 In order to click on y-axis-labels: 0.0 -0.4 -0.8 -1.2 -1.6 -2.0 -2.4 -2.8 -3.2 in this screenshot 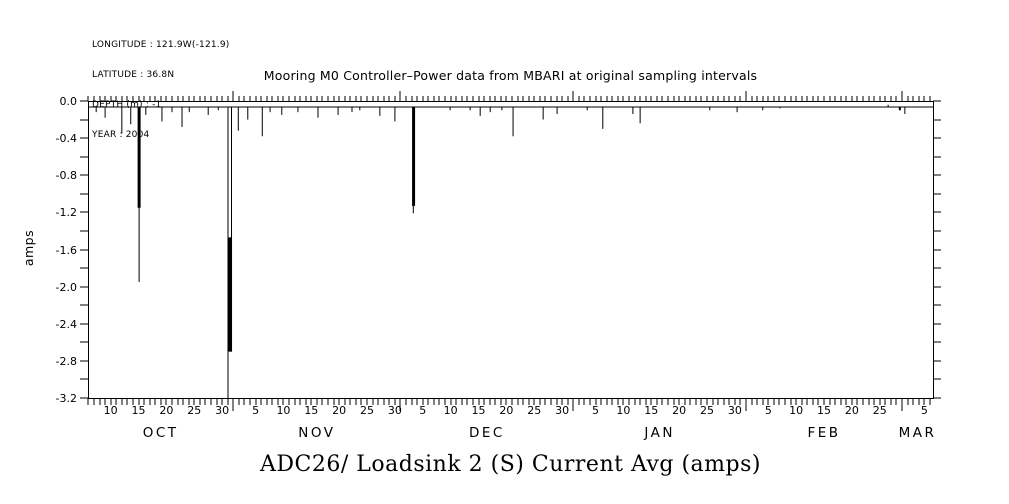, I will do `click(66, 250)`.